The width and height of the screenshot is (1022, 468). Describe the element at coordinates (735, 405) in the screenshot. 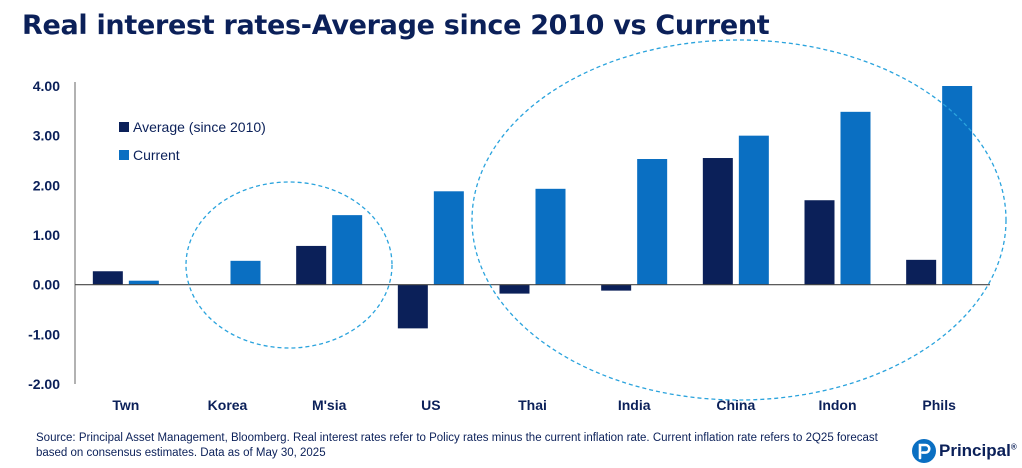

I see `x-category-label: China` at that location.